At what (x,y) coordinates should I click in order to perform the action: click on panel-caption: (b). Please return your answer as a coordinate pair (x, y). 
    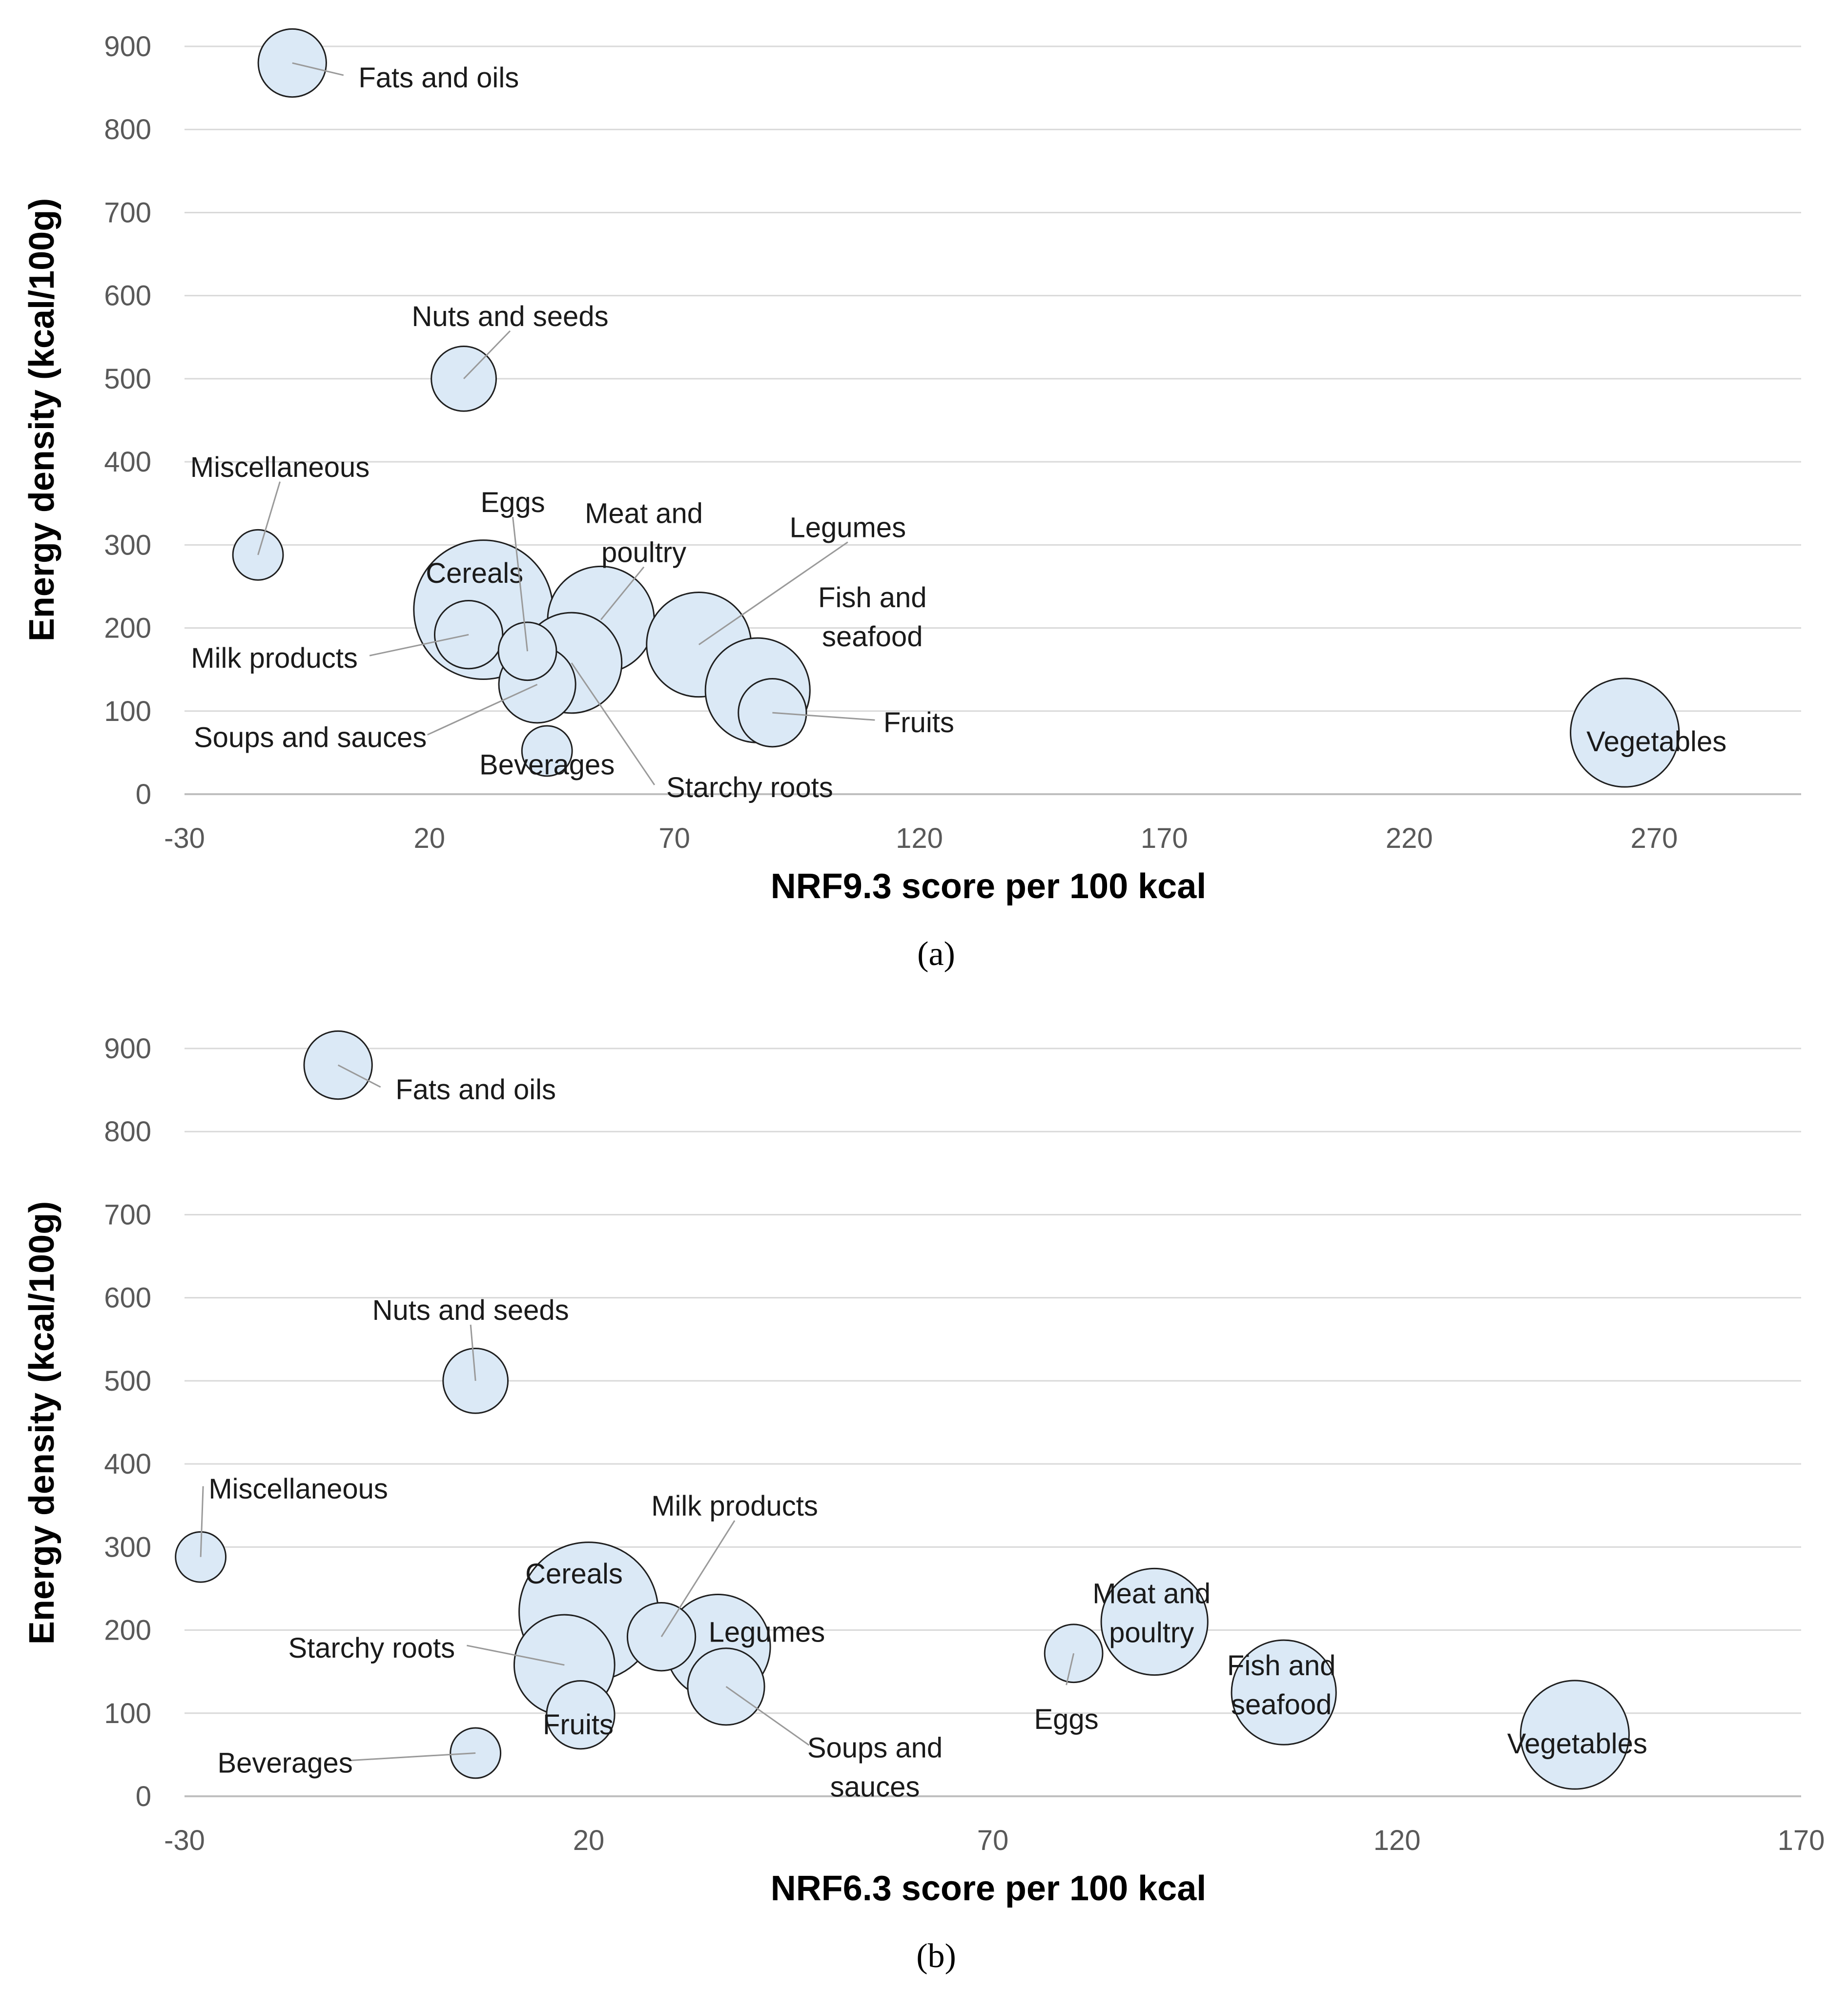
    Looking at the image, I should click on (936, 1956).